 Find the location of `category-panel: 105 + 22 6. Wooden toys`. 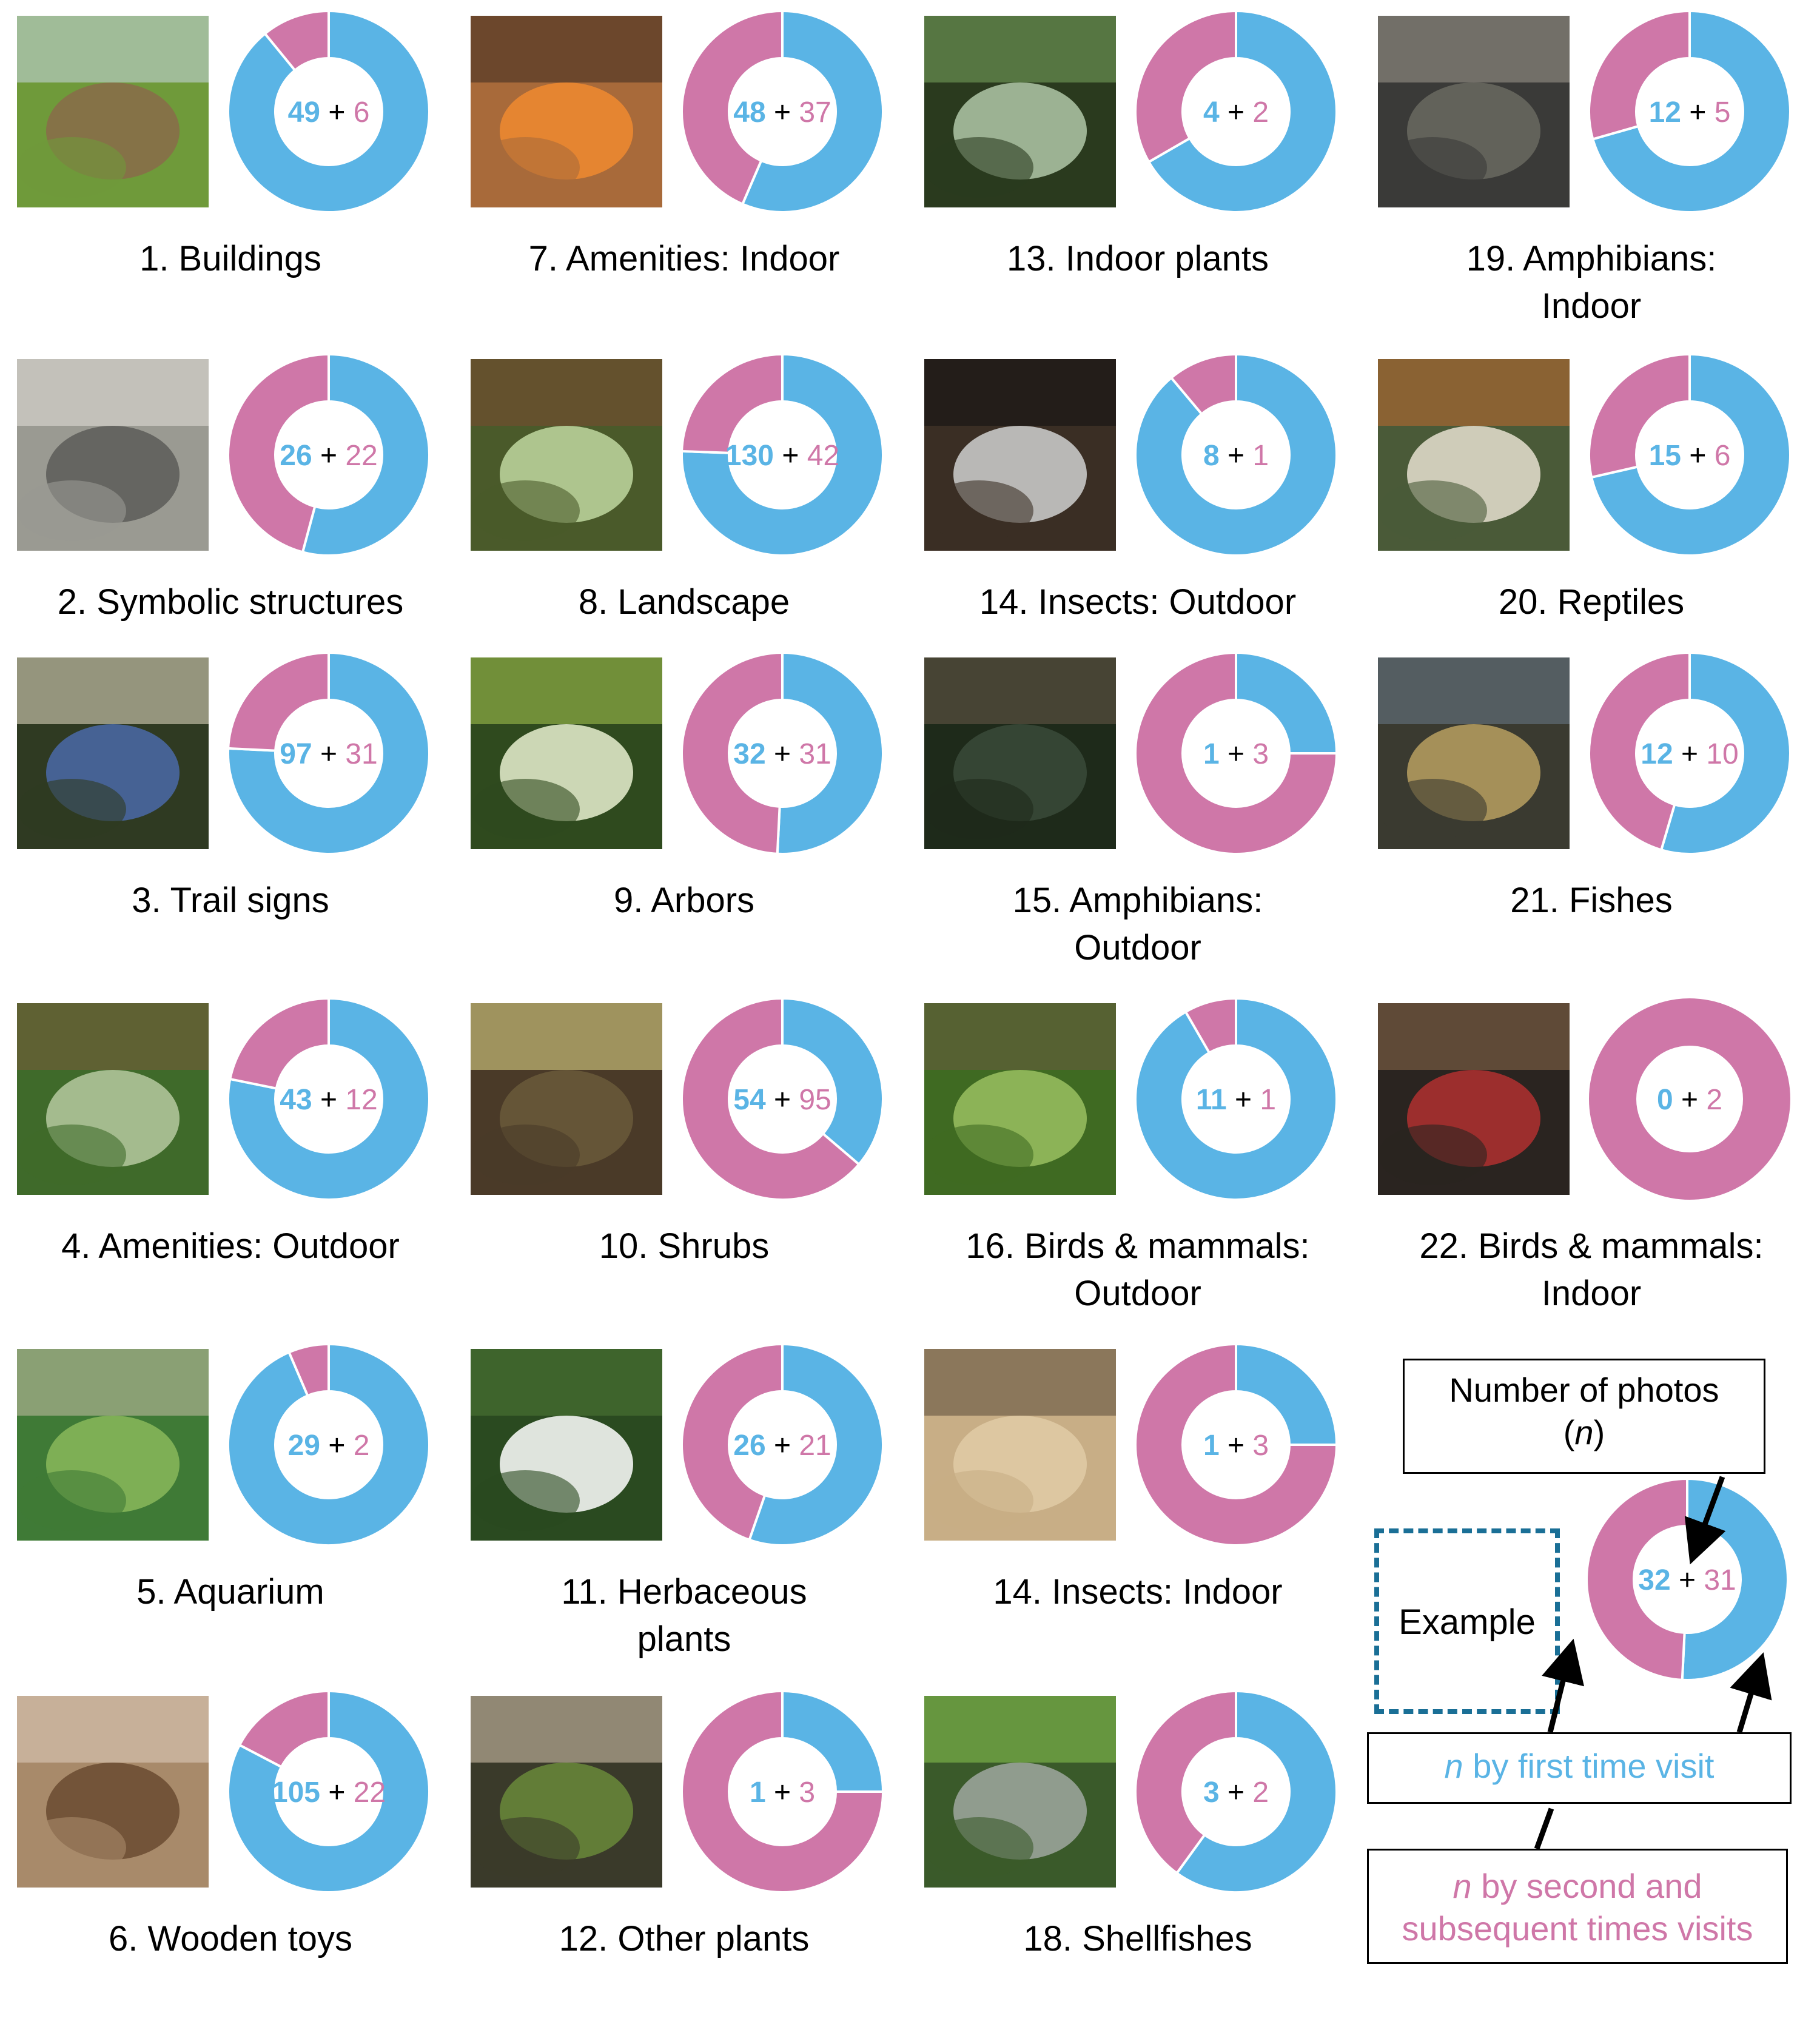

category-panel: 105 + 22 6. Wooden toys is located at coordinates (219, 1862).